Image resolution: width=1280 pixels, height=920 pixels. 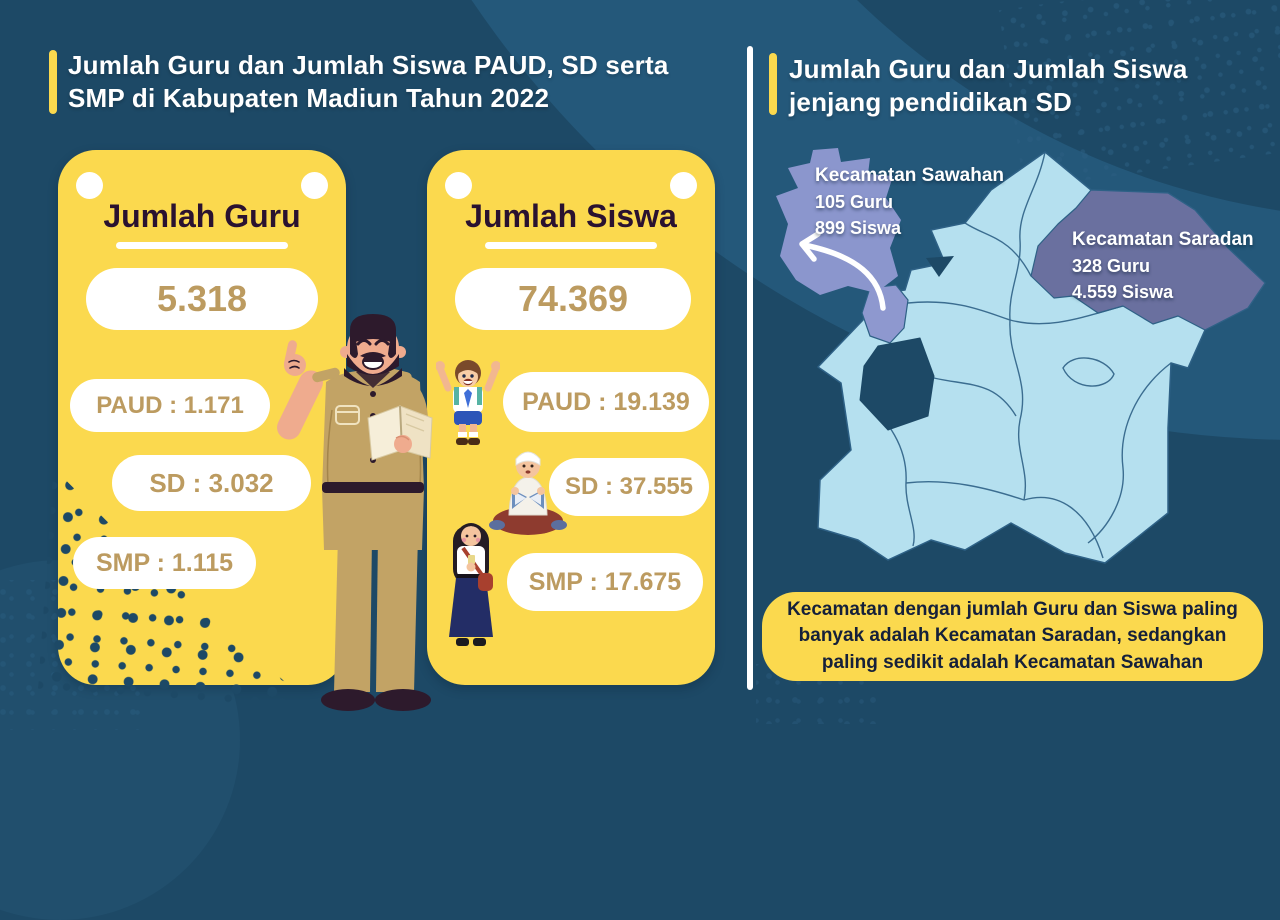 What do you see at coordinates (750, 368) in the screenshot?
I see `panel-divider` at bounding box center [750, 368].